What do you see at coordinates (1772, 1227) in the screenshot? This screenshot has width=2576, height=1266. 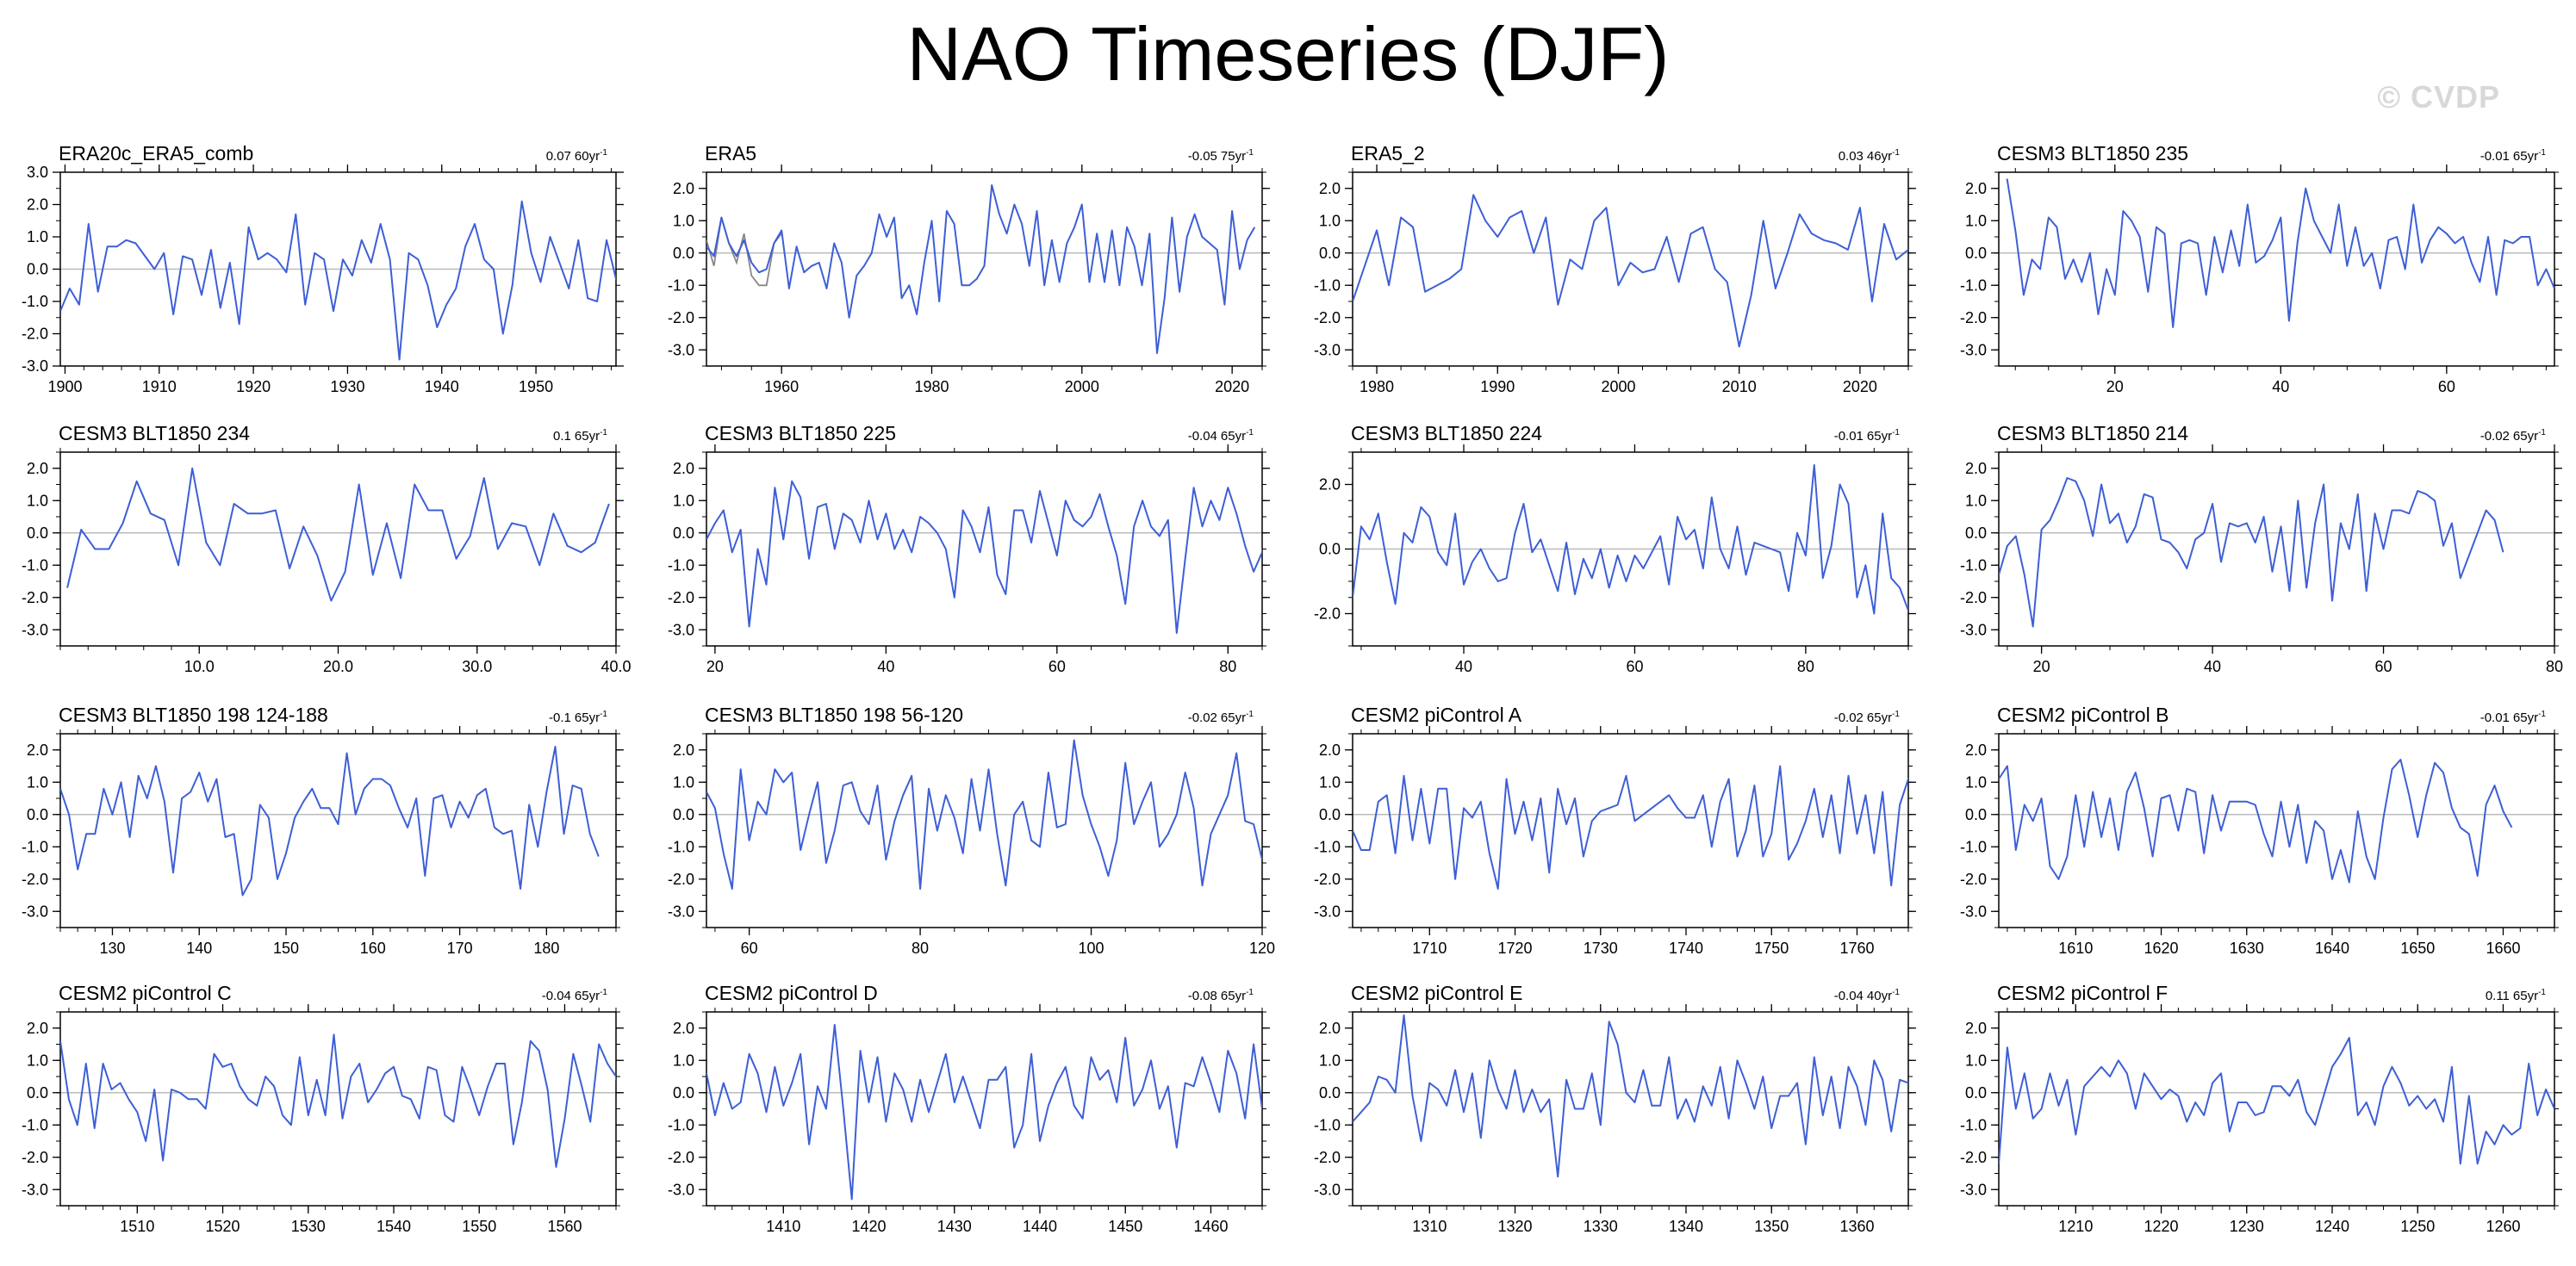 I see `x-tick-label: 1350` at bounding box center [1772, 1227].